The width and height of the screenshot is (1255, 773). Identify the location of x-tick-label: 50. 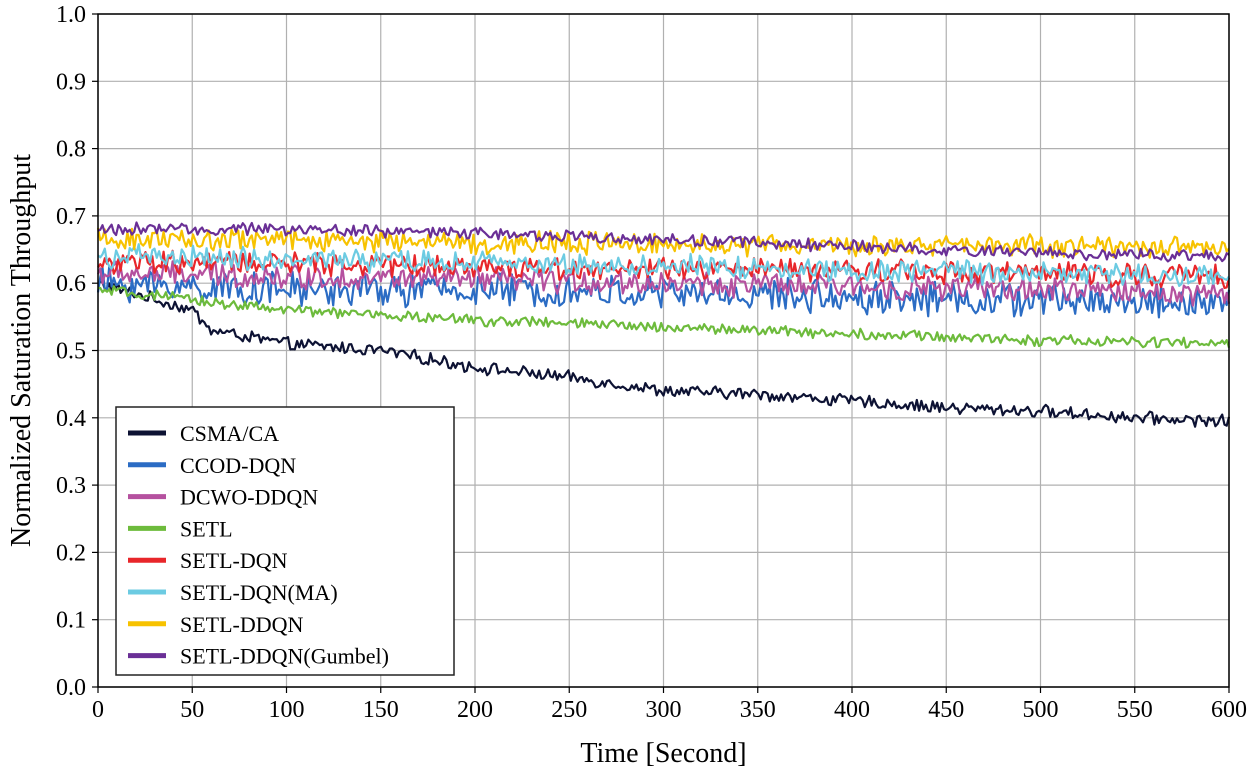
(192, 710).